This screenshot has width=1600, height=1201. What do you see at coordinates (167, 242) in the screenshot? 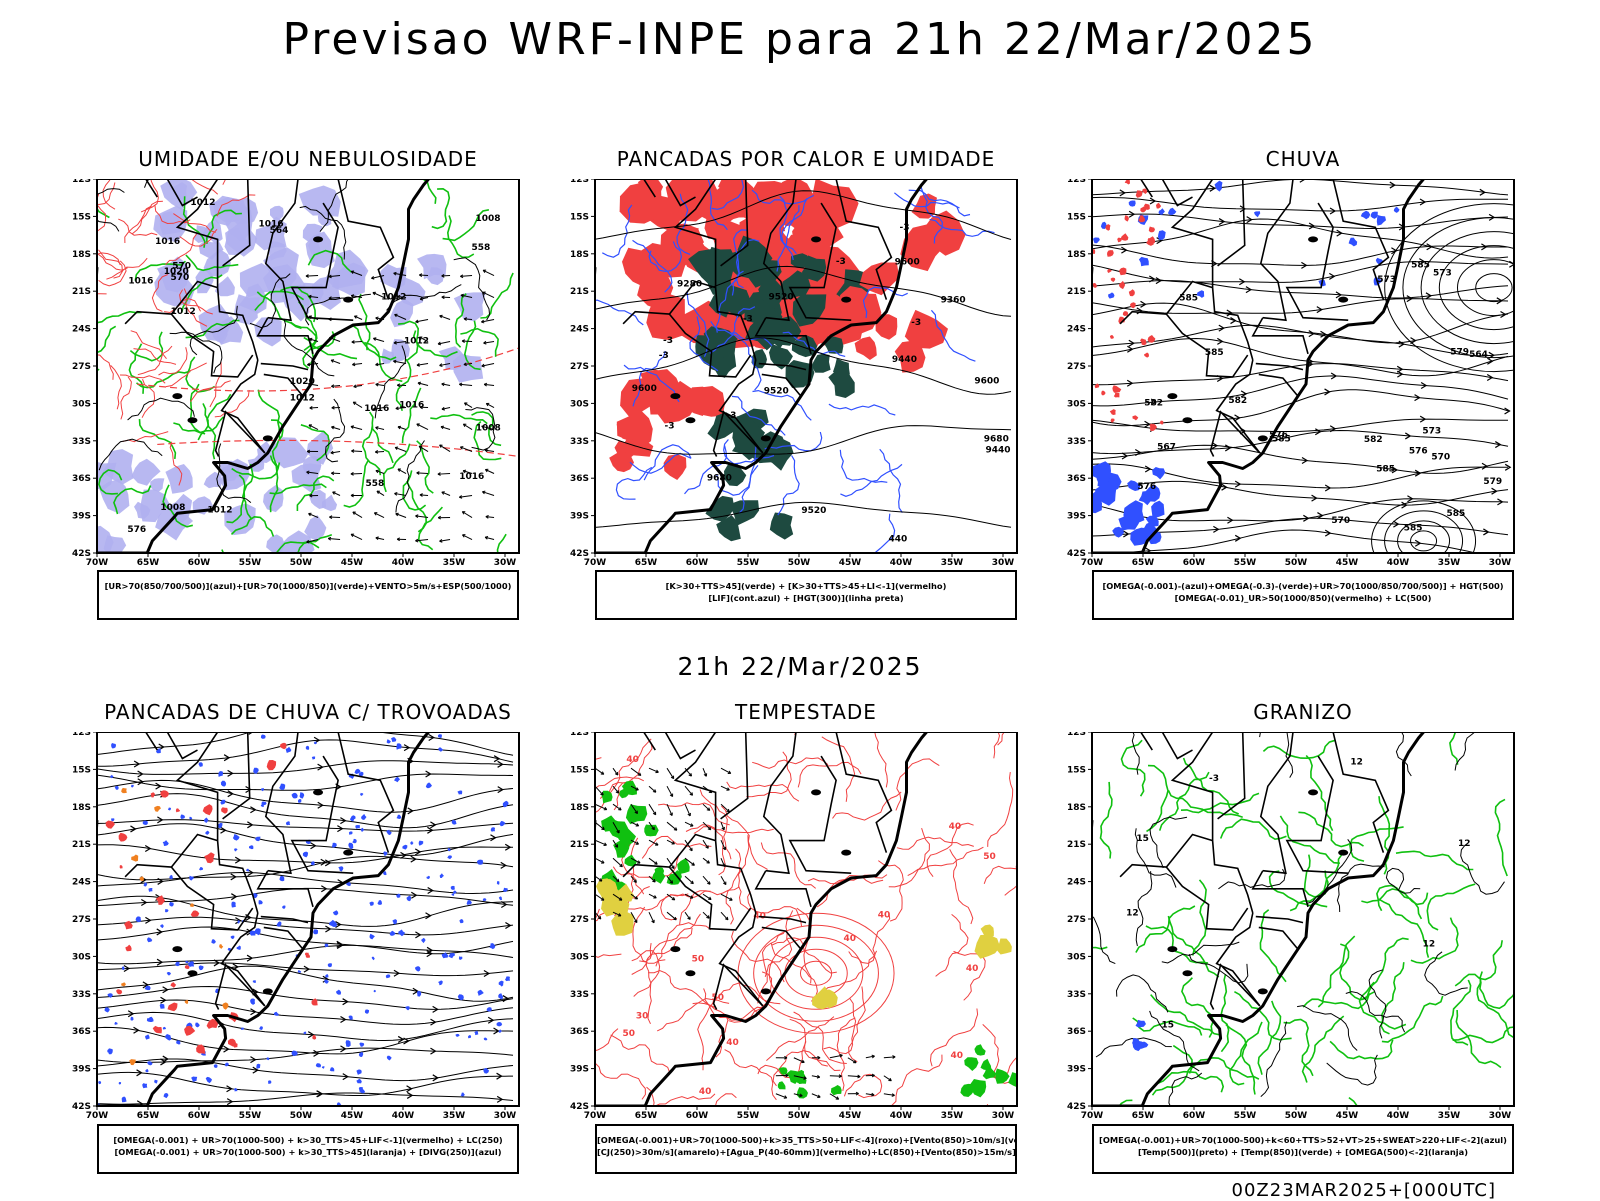
I see `contour-label: 1016` at bounding box center [167, 242].